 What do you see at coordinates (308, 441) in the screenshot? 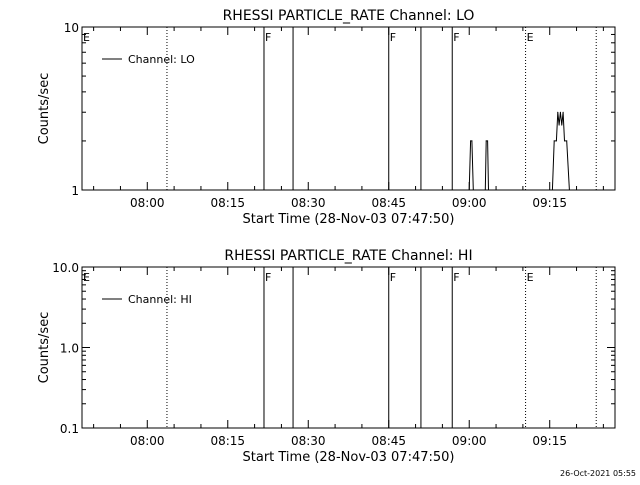
I see `x-tick-label-hi: 08:30` at bounding box center [308, 441].